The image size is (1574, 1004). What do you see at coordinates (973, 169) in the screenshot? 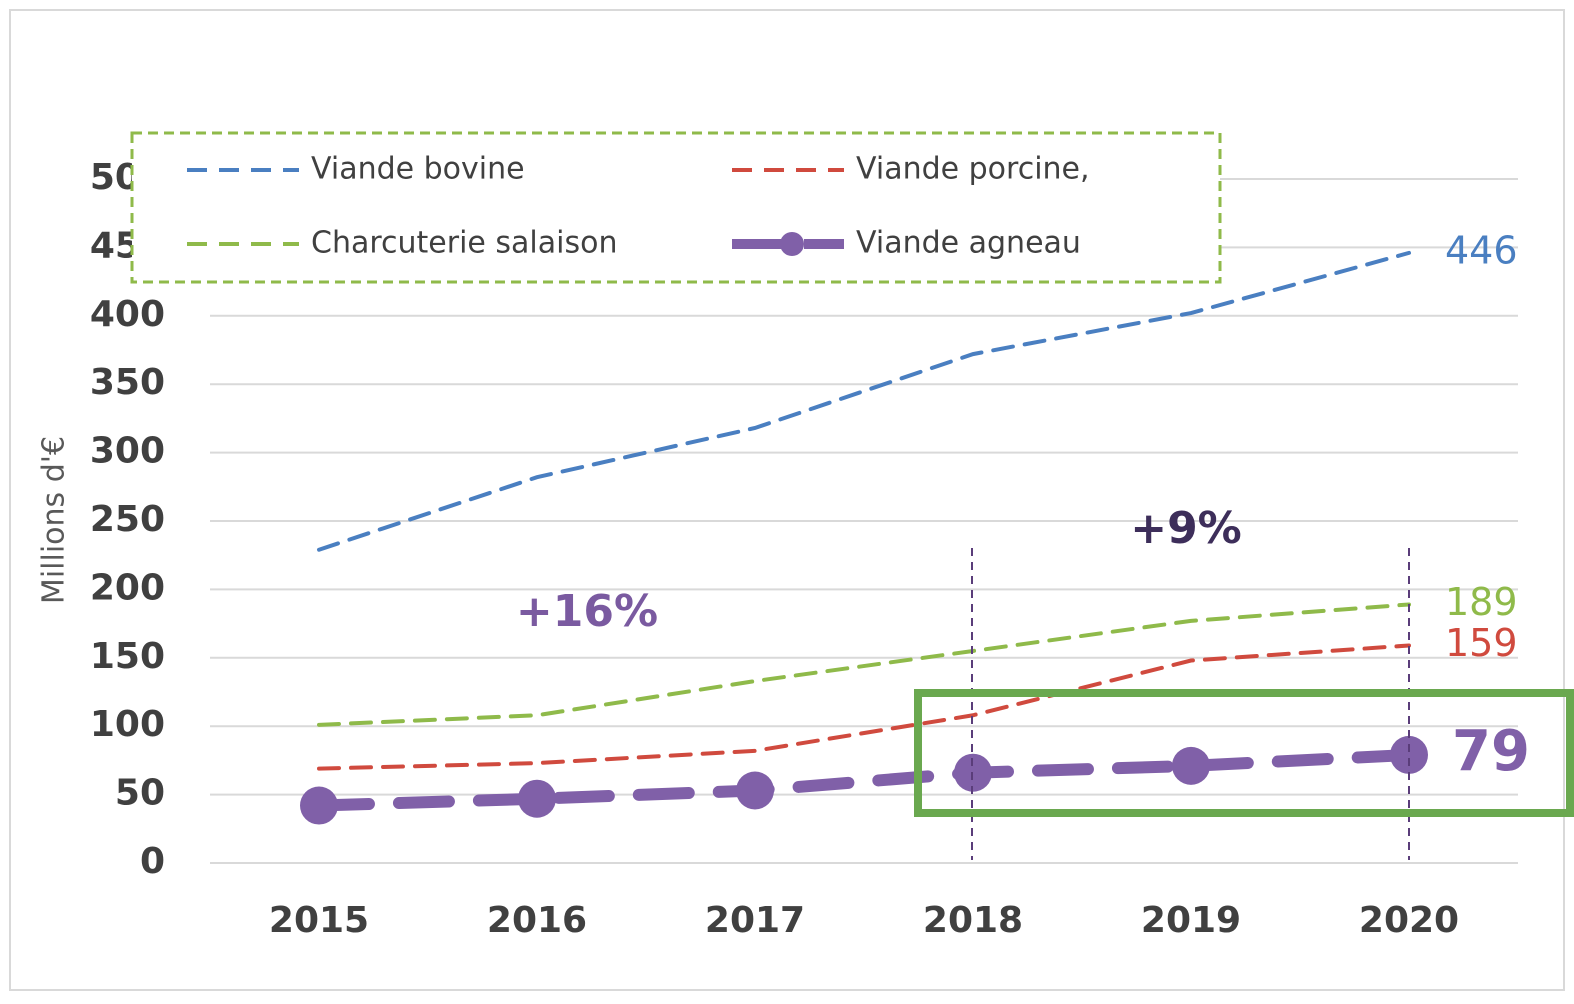
I see `legend-label: Viande porcine,` at bounding box center [973, 169].